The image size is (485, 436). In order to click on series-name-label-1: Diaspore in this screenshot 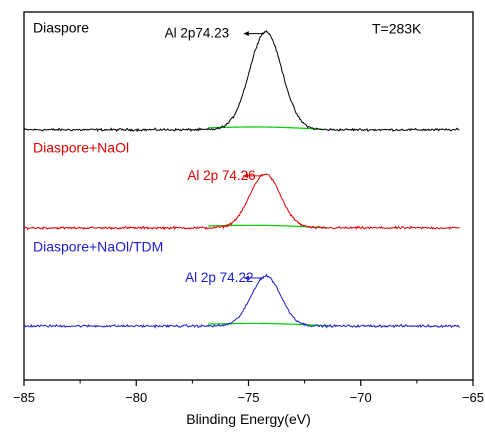, I will do `click(61, 28)`.